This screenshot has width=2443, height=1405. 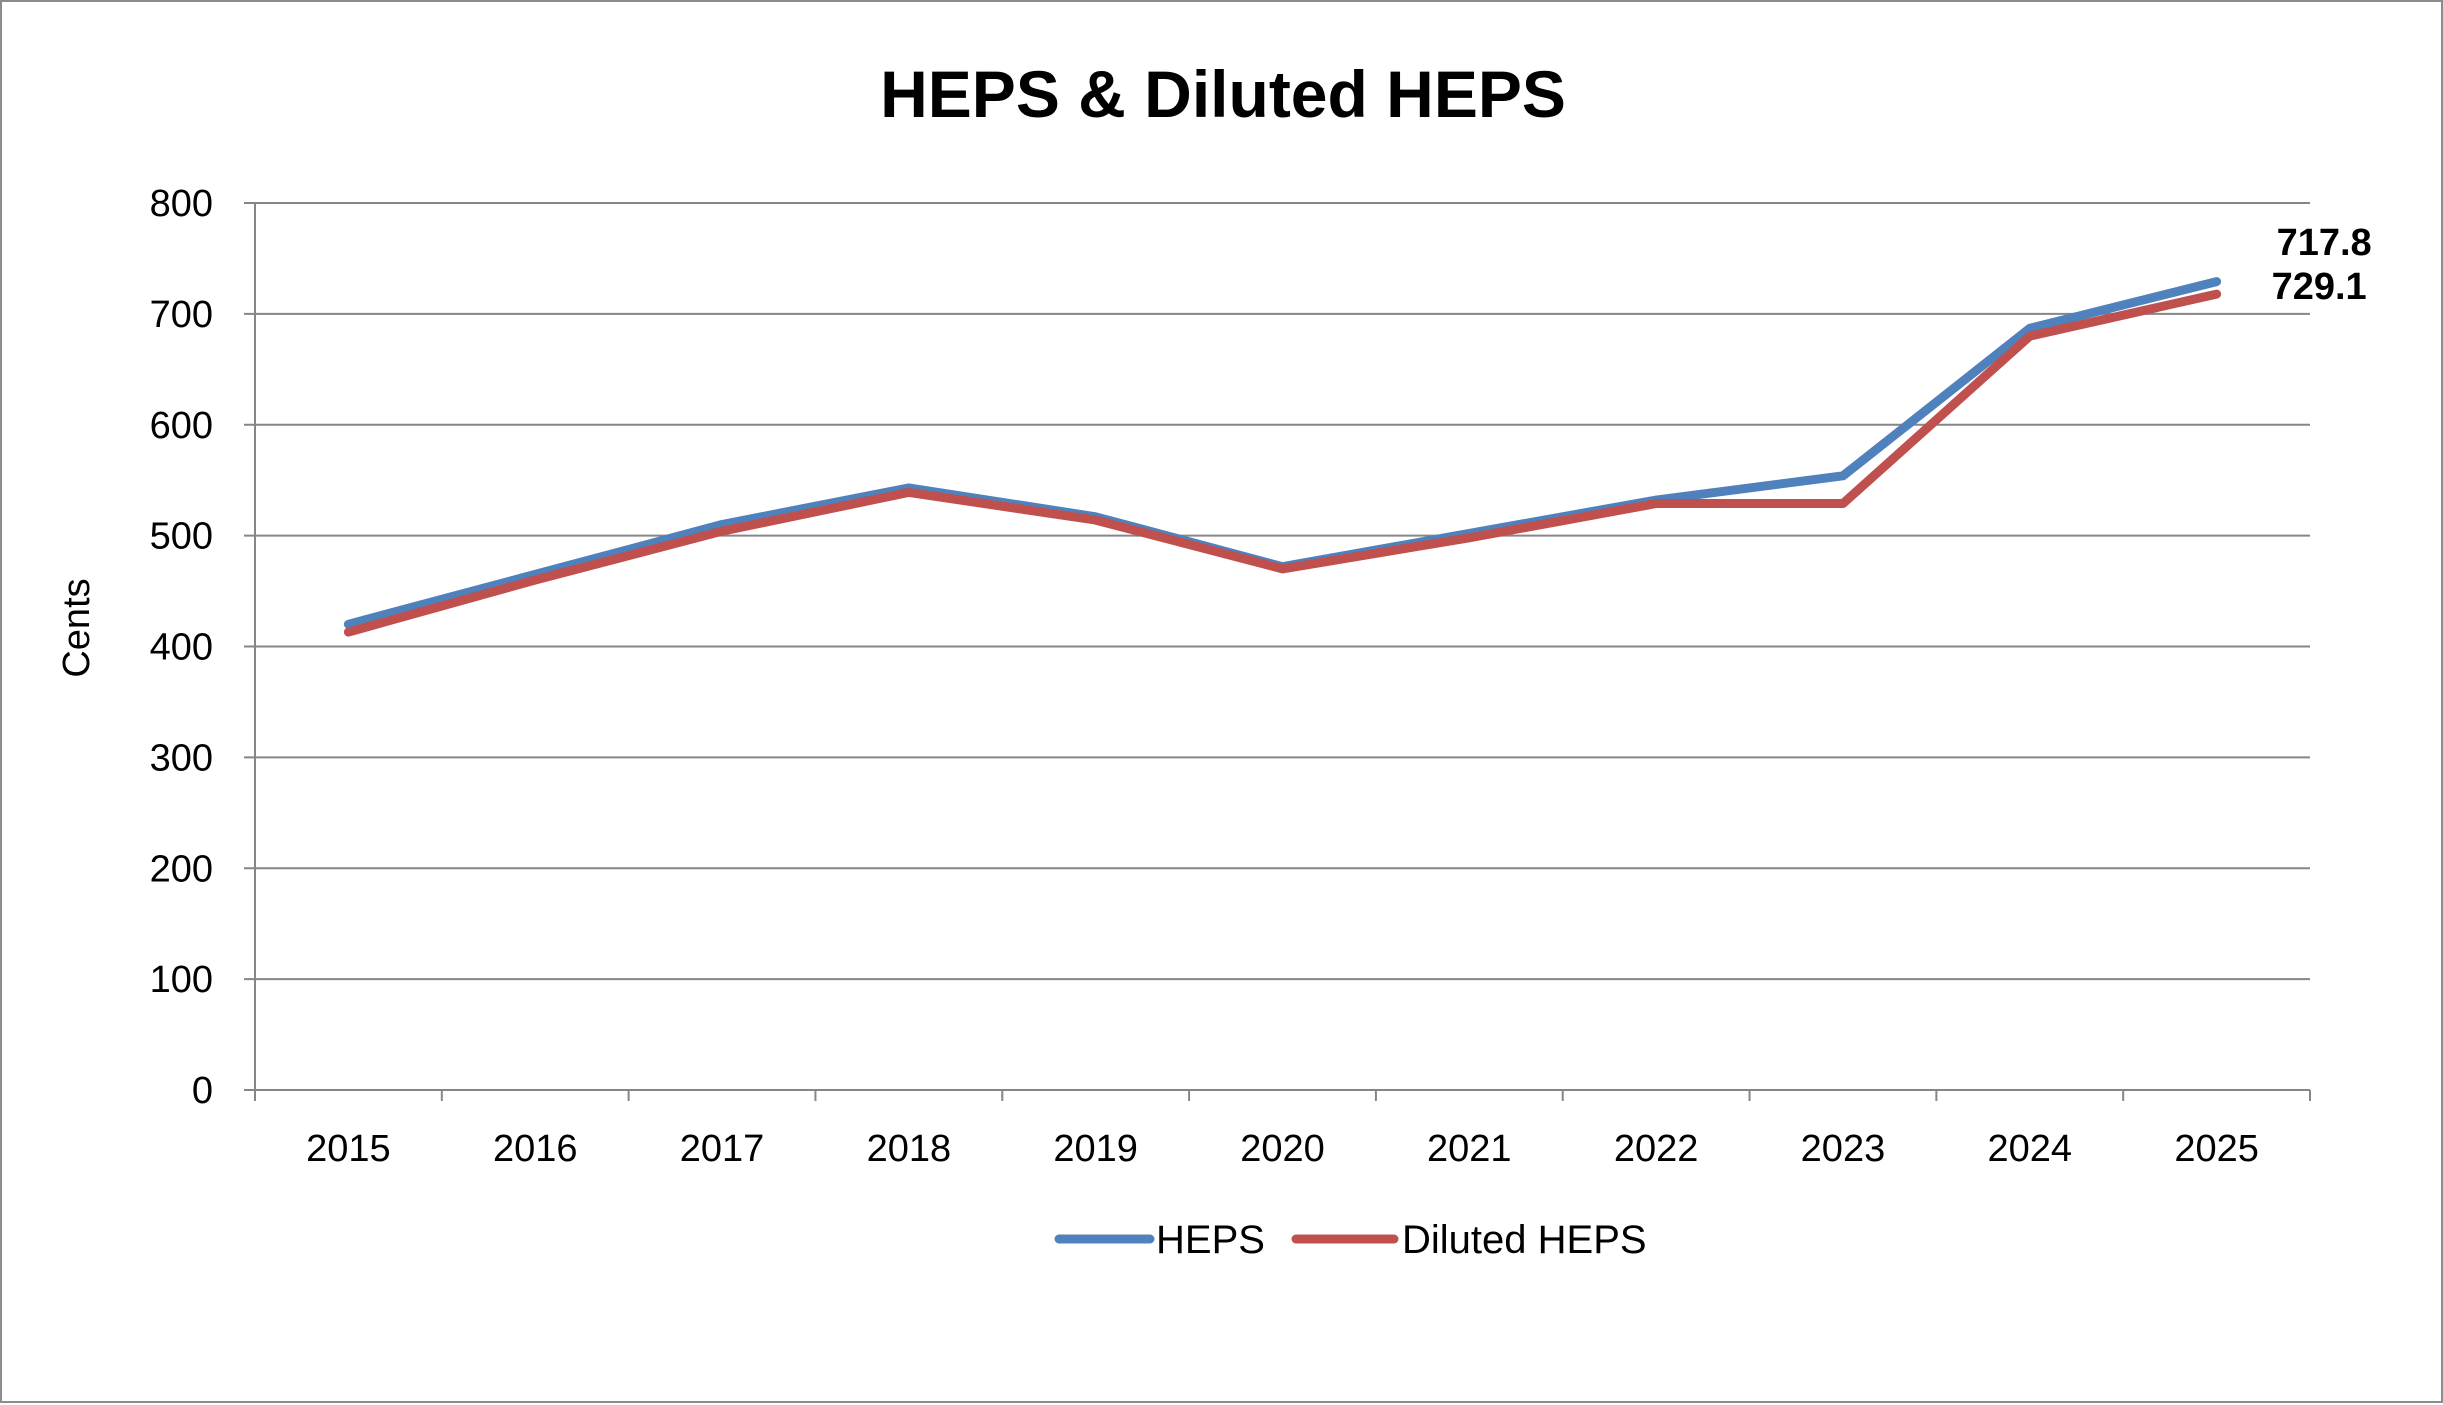 I want to click on legend-item-diluted-heps: Diluted HEPS, so click(x=1469, y=1240).